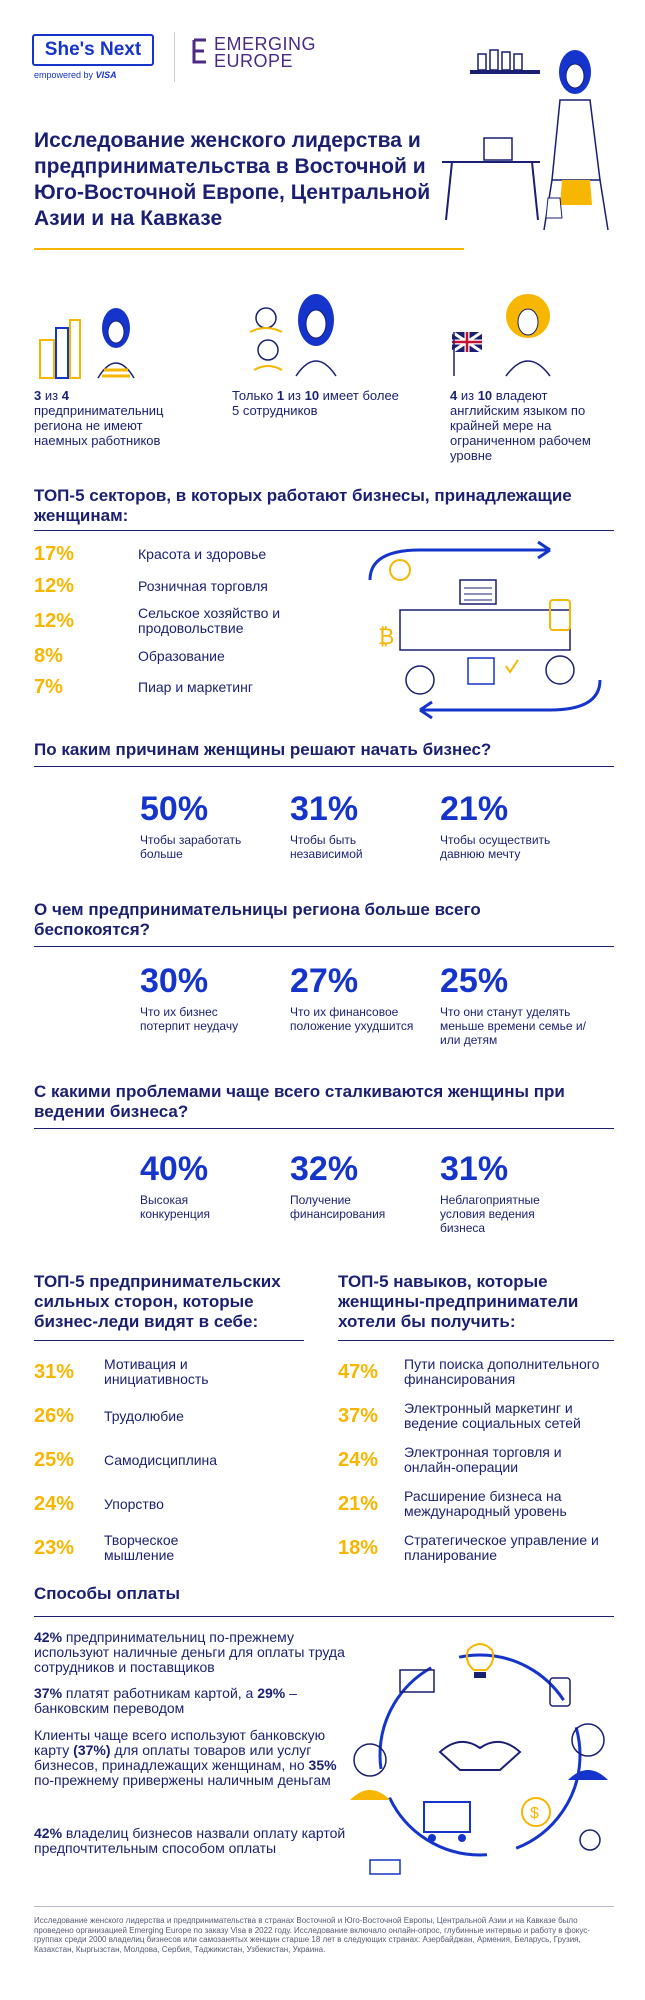  What do you see at coordinates (324, 1128) in the screenshot?
I see `problems-divider` at bounding box center [324, 1128].